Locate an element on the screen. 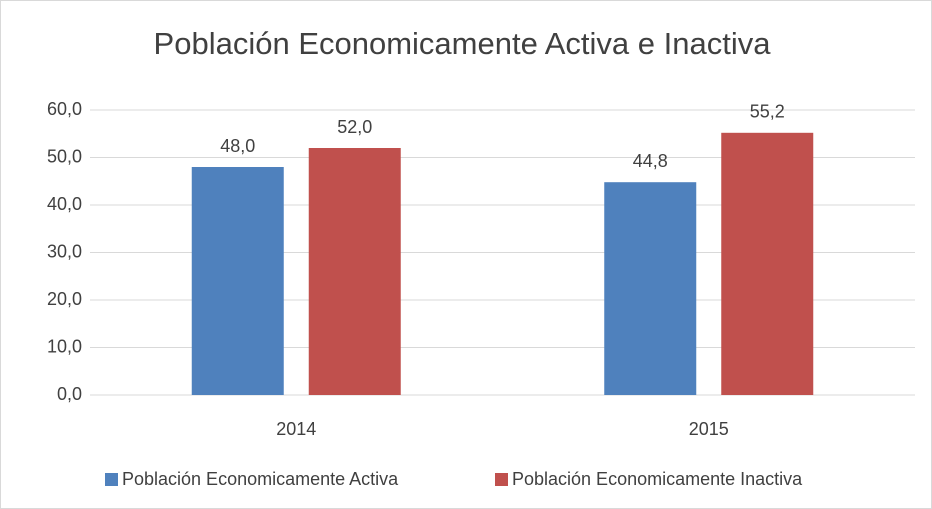  y-tick-label: 60,0 is located at coordinates (64, 109).